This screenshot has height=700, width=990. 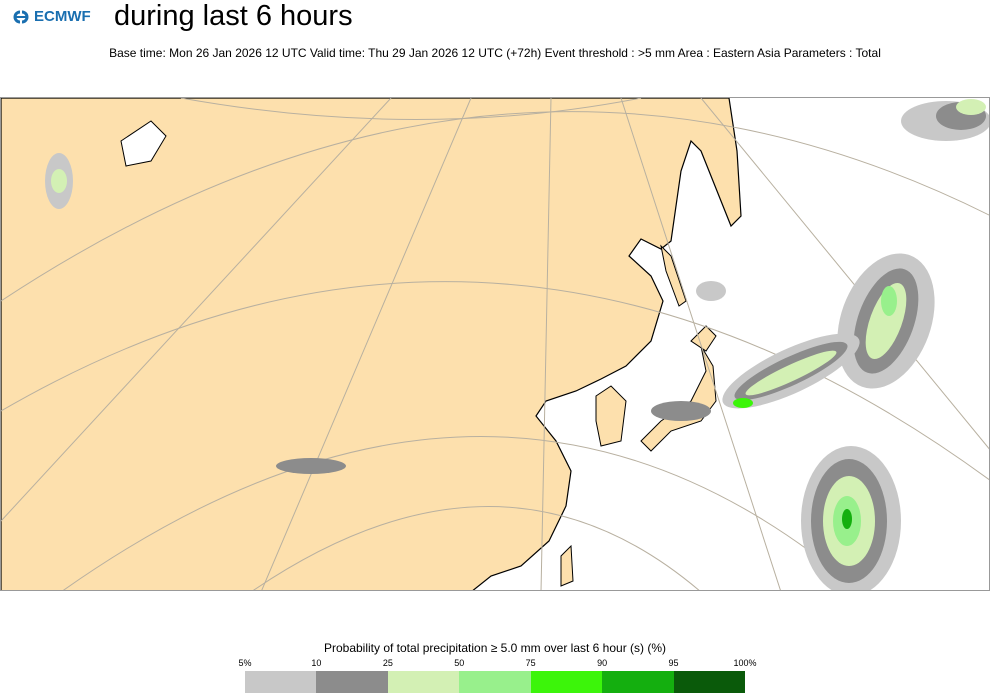 What do you see at coordinates (673, 663) in the screenshot?
I see `legend-tick: 95` at bounding box center [673, 663].